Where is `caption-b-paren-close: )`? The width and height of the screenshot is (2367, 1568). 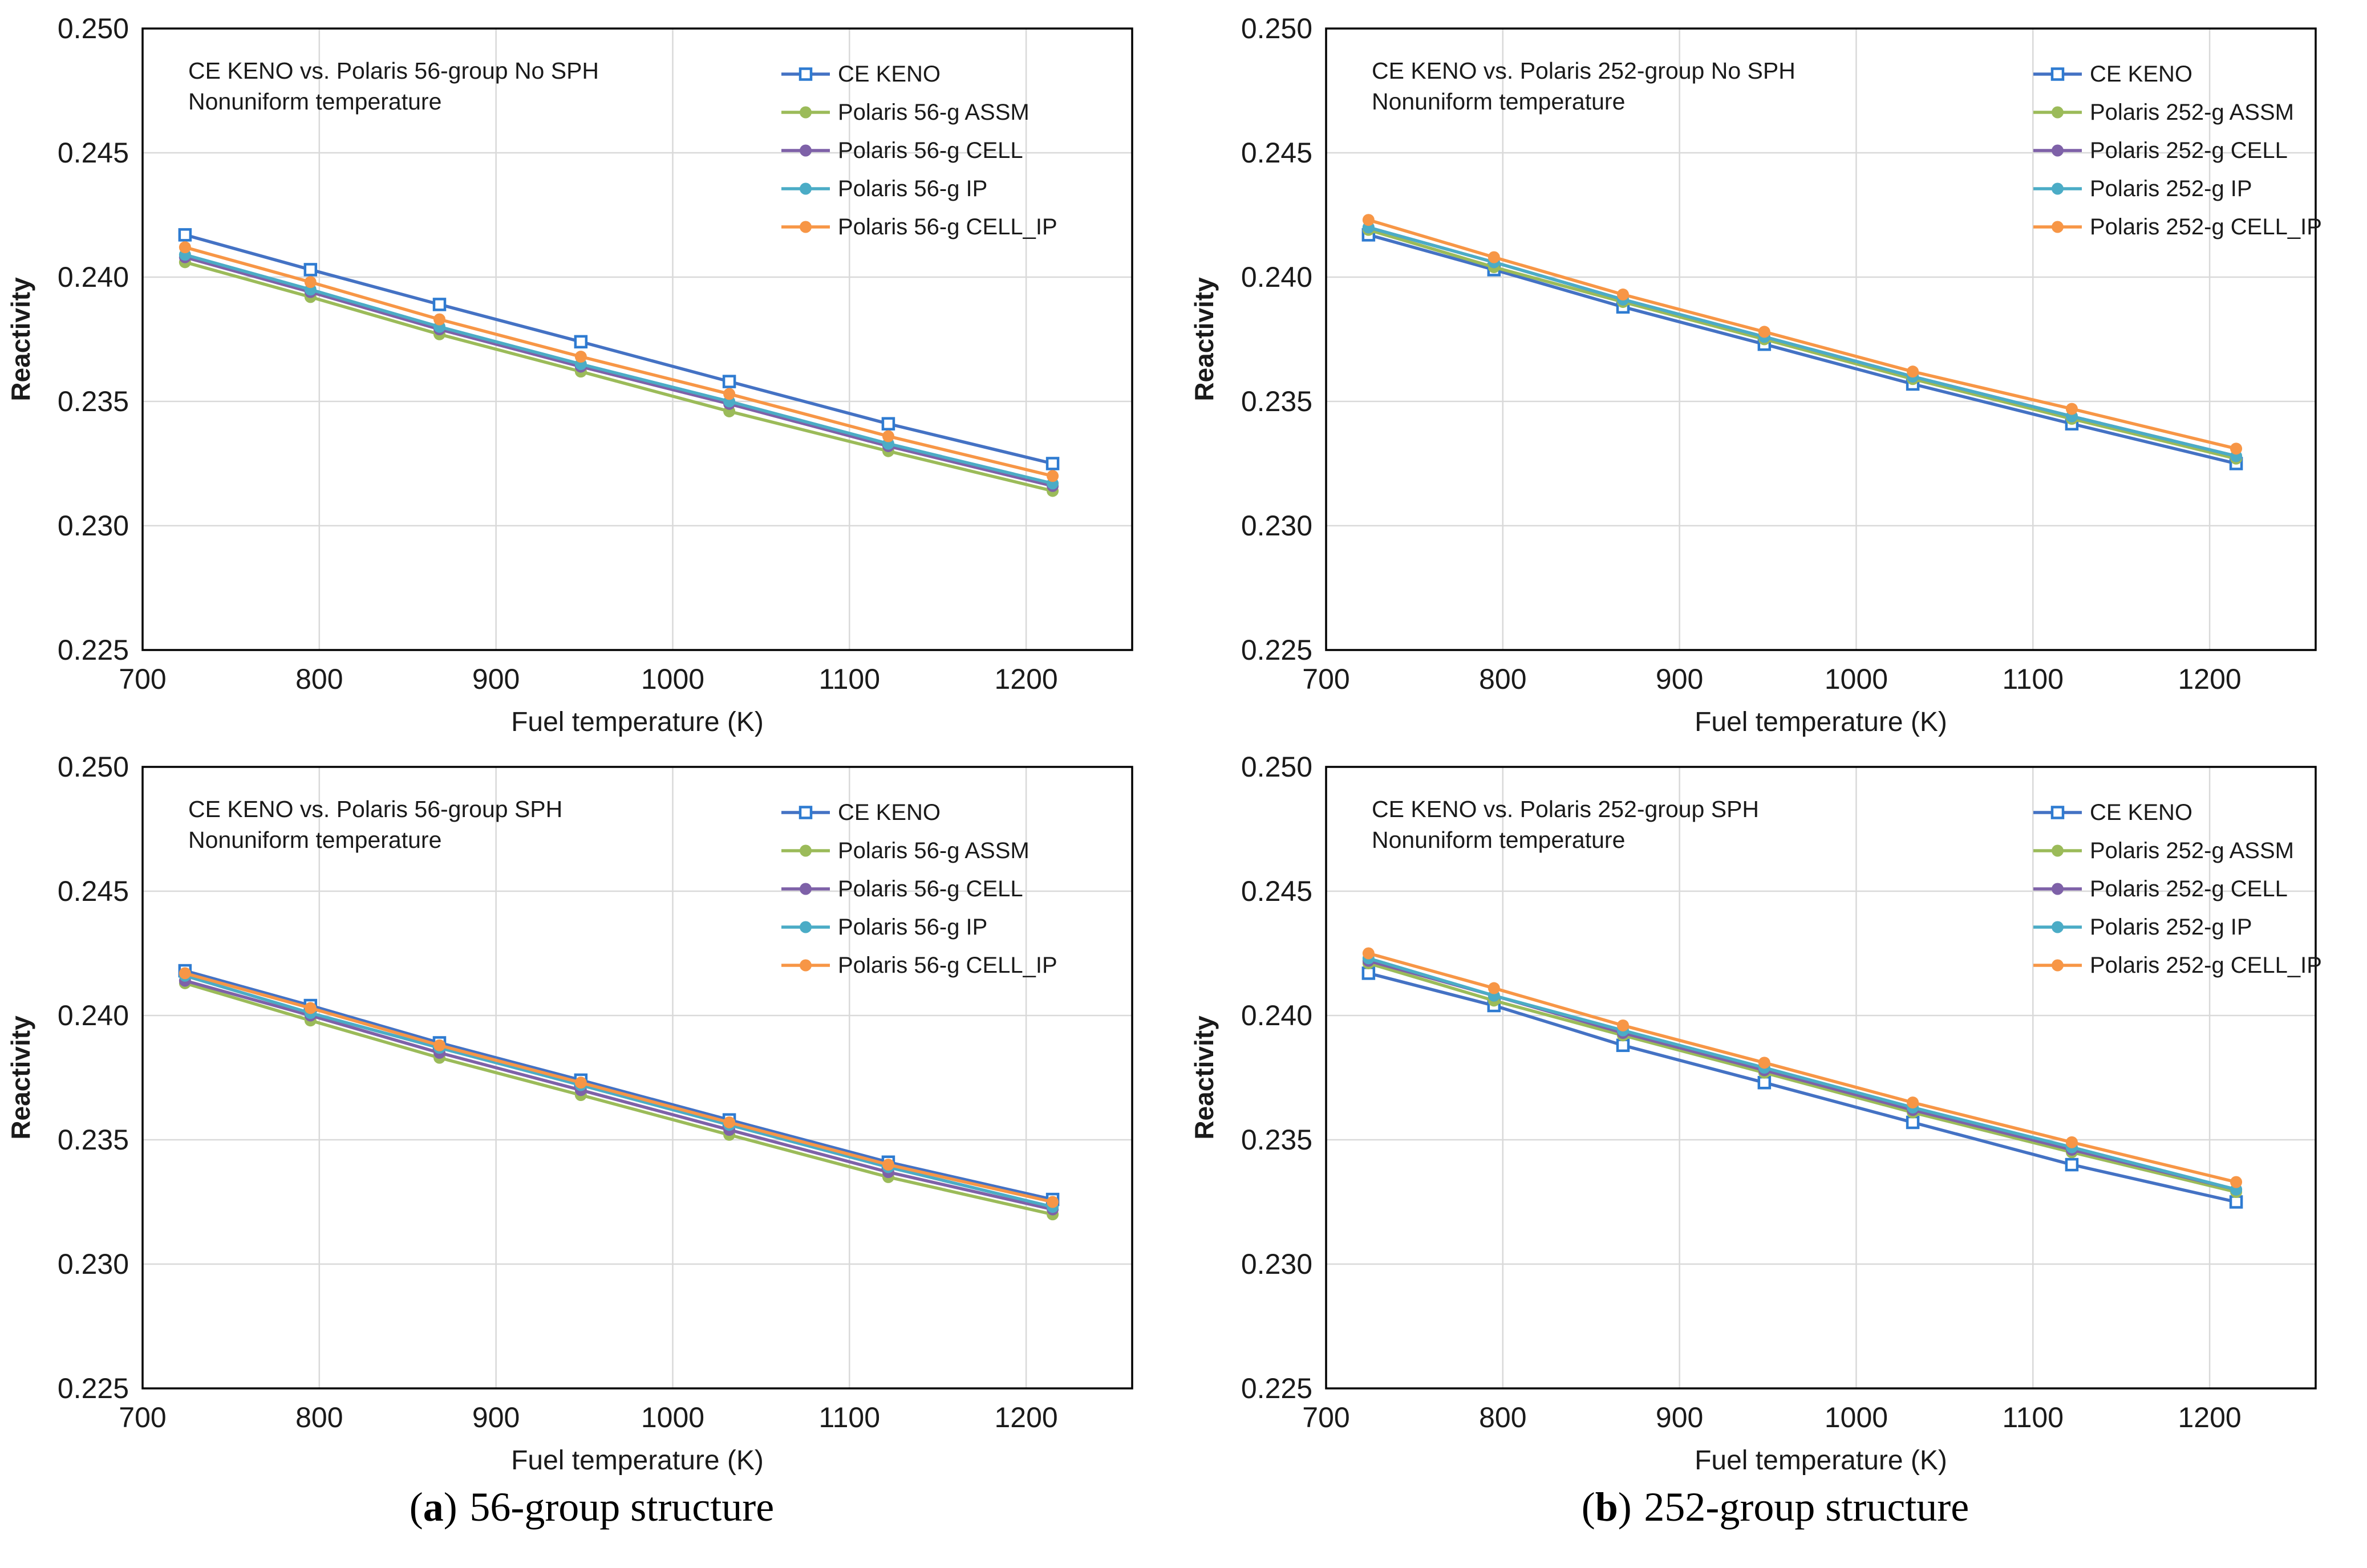
caption-b-paren-close: ) is located at coordinates (1625, 1507).